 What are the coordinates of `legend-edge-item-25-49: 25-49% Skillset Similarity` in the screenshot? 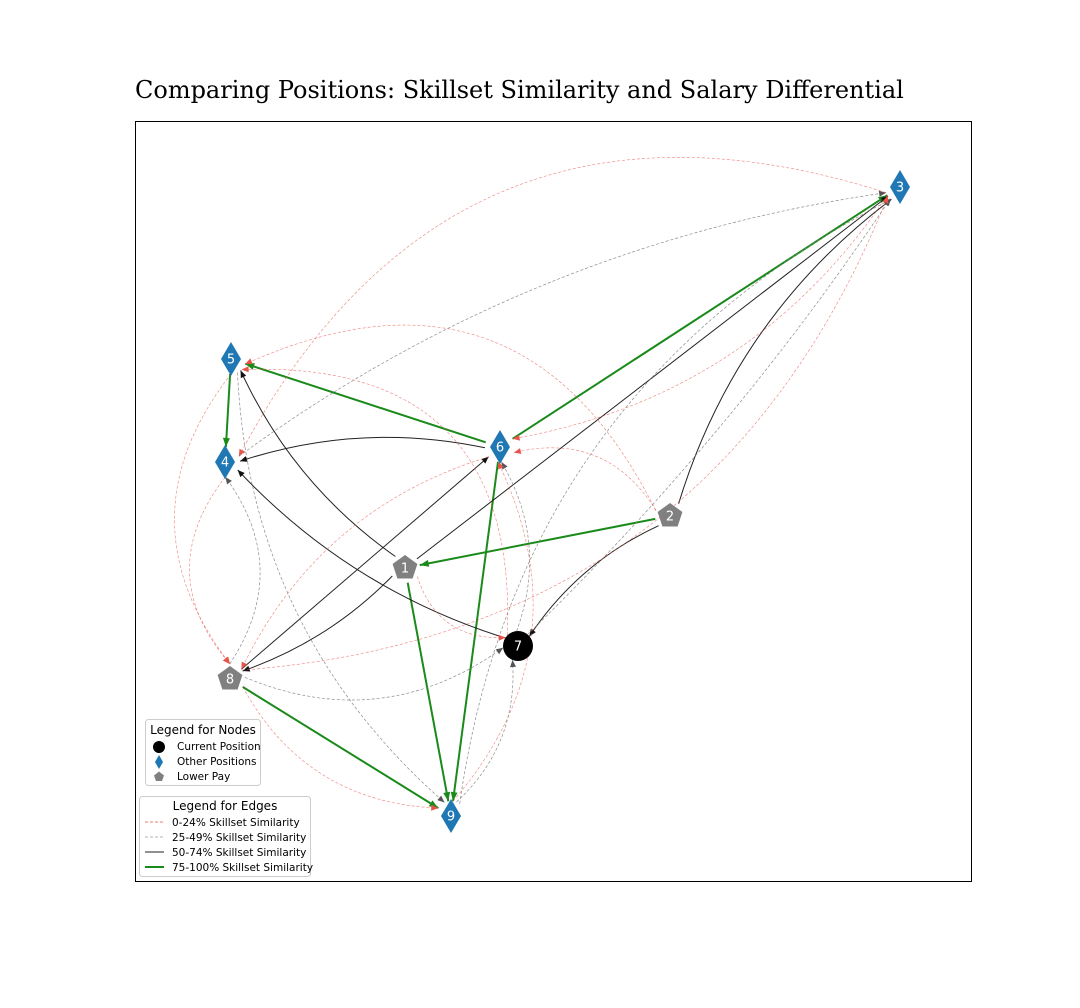 It's located at (225, 838).